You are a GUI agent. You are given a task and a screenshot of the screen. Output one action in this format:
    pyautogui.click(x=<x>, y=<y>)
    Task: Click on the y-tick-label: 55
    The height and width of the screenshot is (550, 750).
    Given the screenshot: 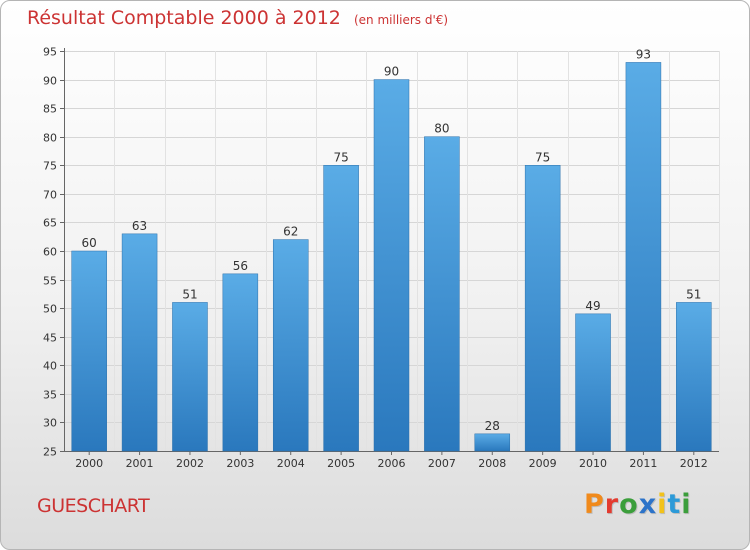 What is the action you would take?
    pyautogui.click(x=50, y=281)
    